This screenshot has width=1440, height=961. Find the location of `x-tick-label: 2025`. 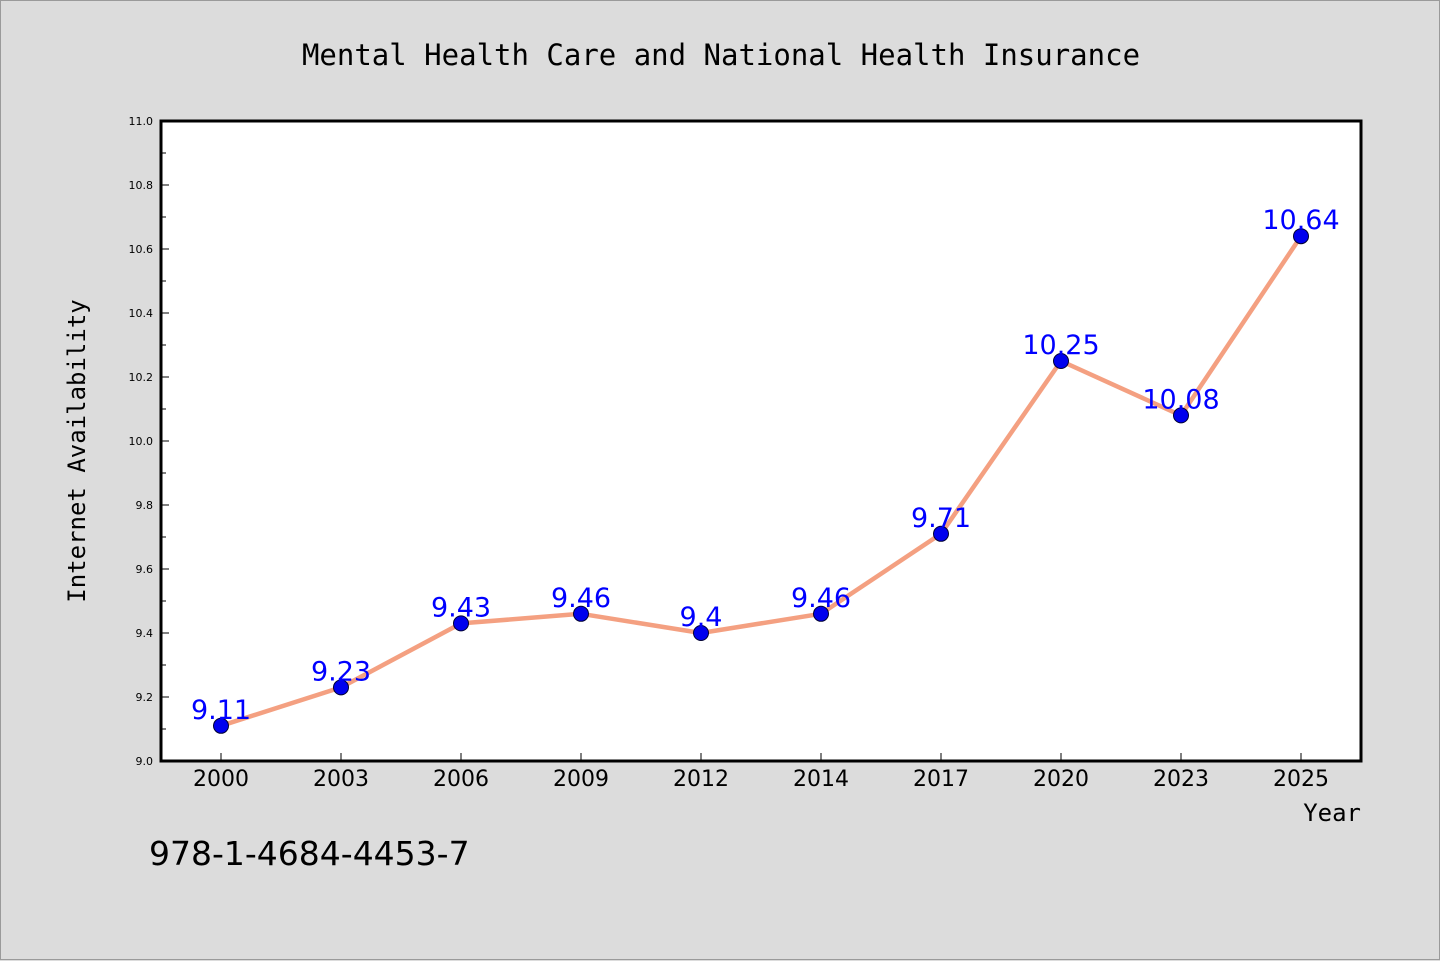

x-tick-label: 2025 is located at coordinates (1301, 779).